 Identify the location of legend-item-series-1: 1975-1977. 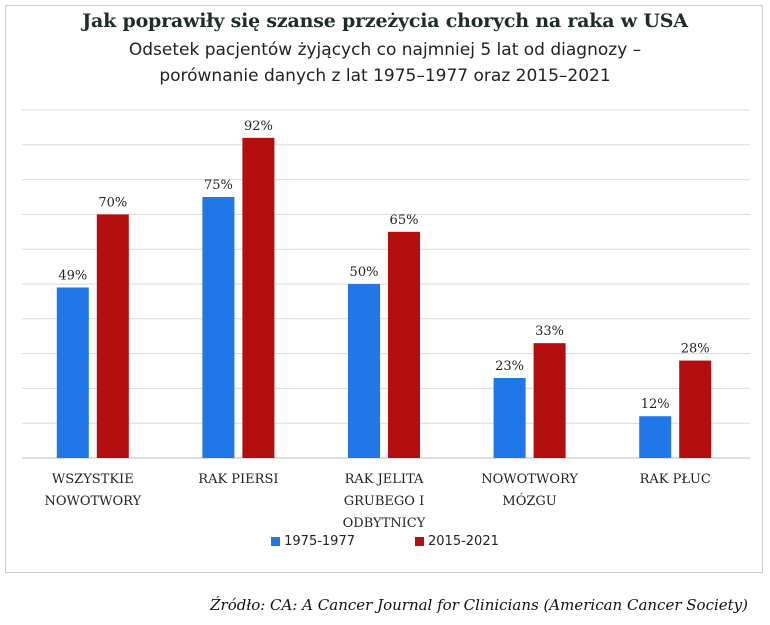
(313, 541).